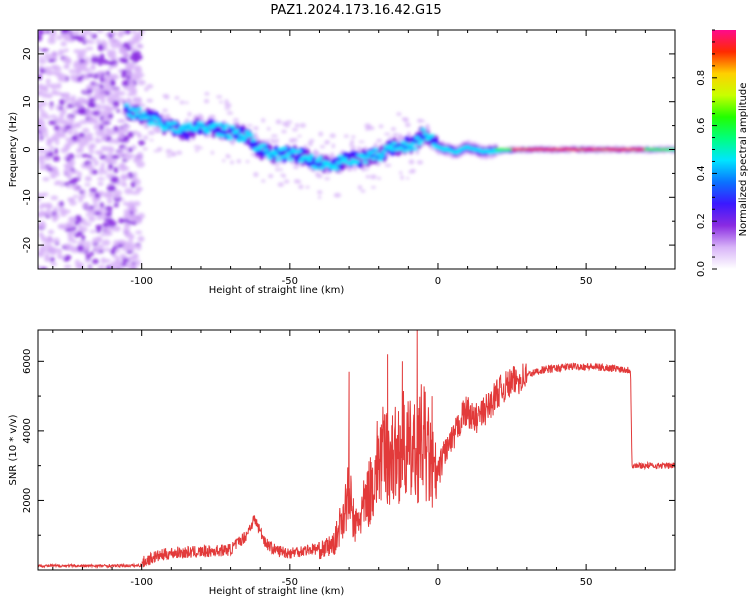 Image resolution: width=750 pixels, height=600 pixels. I want to click on snr-x-label: Height of straight line (km), so click(277, 591).